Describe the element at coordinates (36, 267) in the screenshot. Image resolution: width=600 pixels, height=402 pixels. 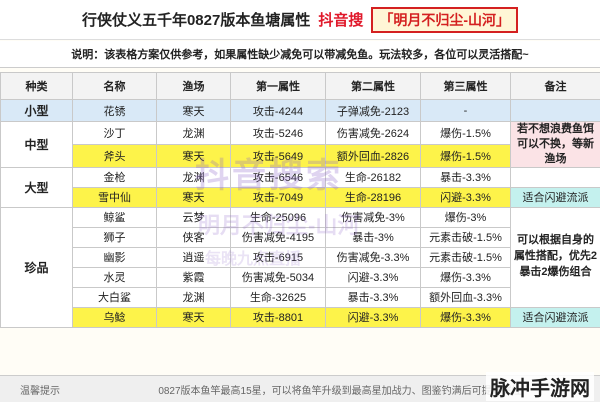
I see `category-rare: 珍品` at that location.